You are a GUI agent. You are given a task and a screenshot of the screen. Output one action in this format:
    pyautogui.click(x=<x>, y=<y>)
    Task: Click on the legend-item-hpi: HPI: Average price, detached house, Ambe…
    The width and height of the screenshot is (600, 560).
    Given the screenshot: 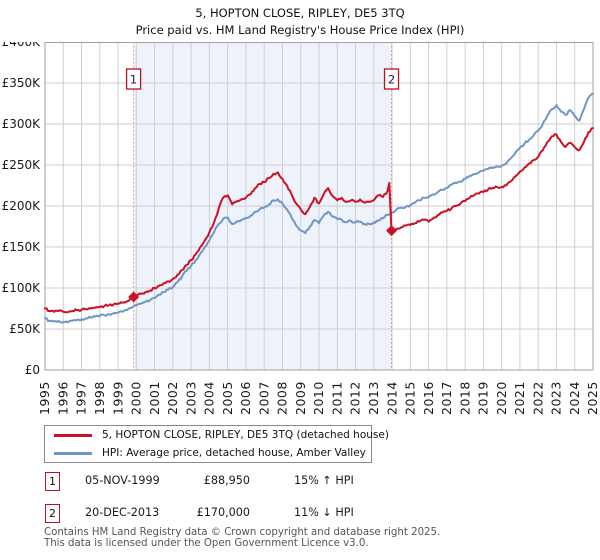 What is the action you would take?
    pyautogui.click(x=208, y=453)
    